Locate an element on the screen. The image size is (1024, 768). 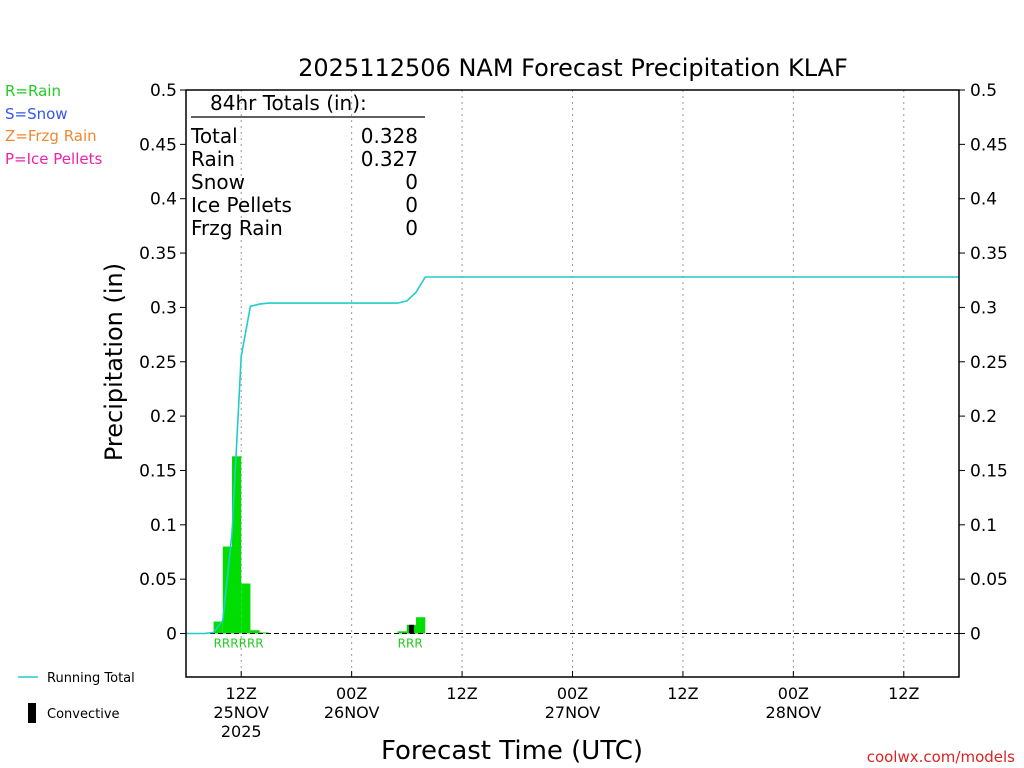
precip-type-label: RRRRRR is located at coordinates (239, 644).